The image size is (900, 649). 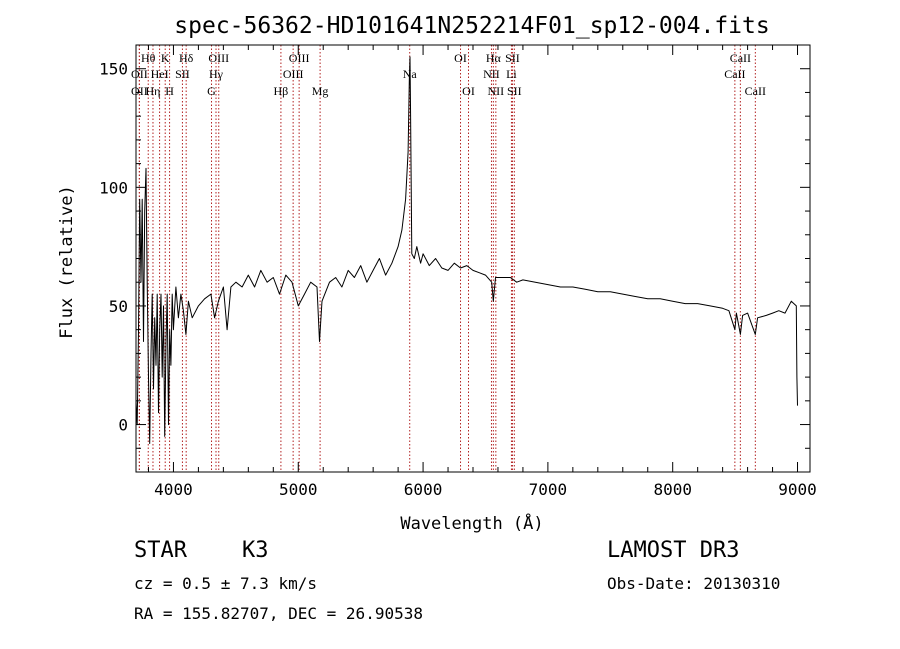 I want to click on observation-date: Obs-Date: 20130310, so click(x=694, y=583).